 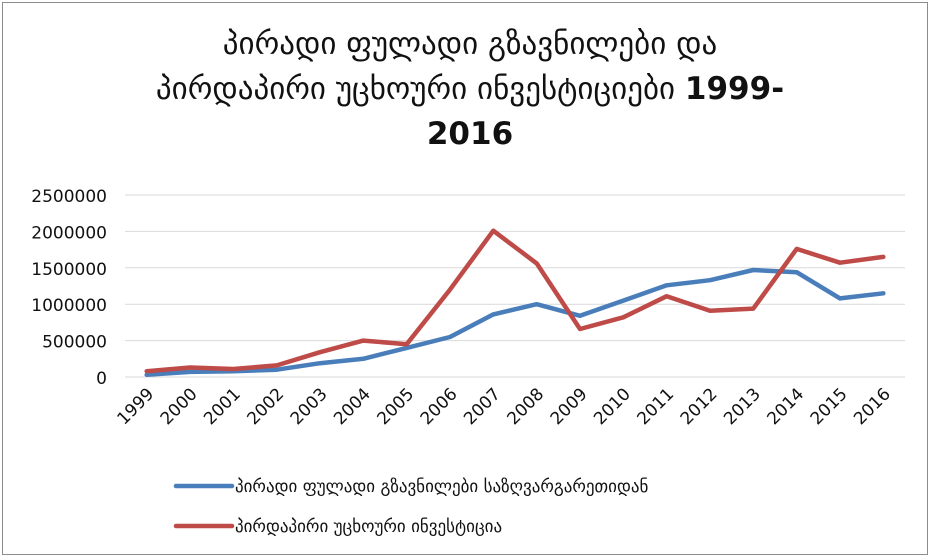 What do you see at coordinates (872, 406) in the screenshot?
I see `x-tick-label: 2016` at bounding box center [872, 406].